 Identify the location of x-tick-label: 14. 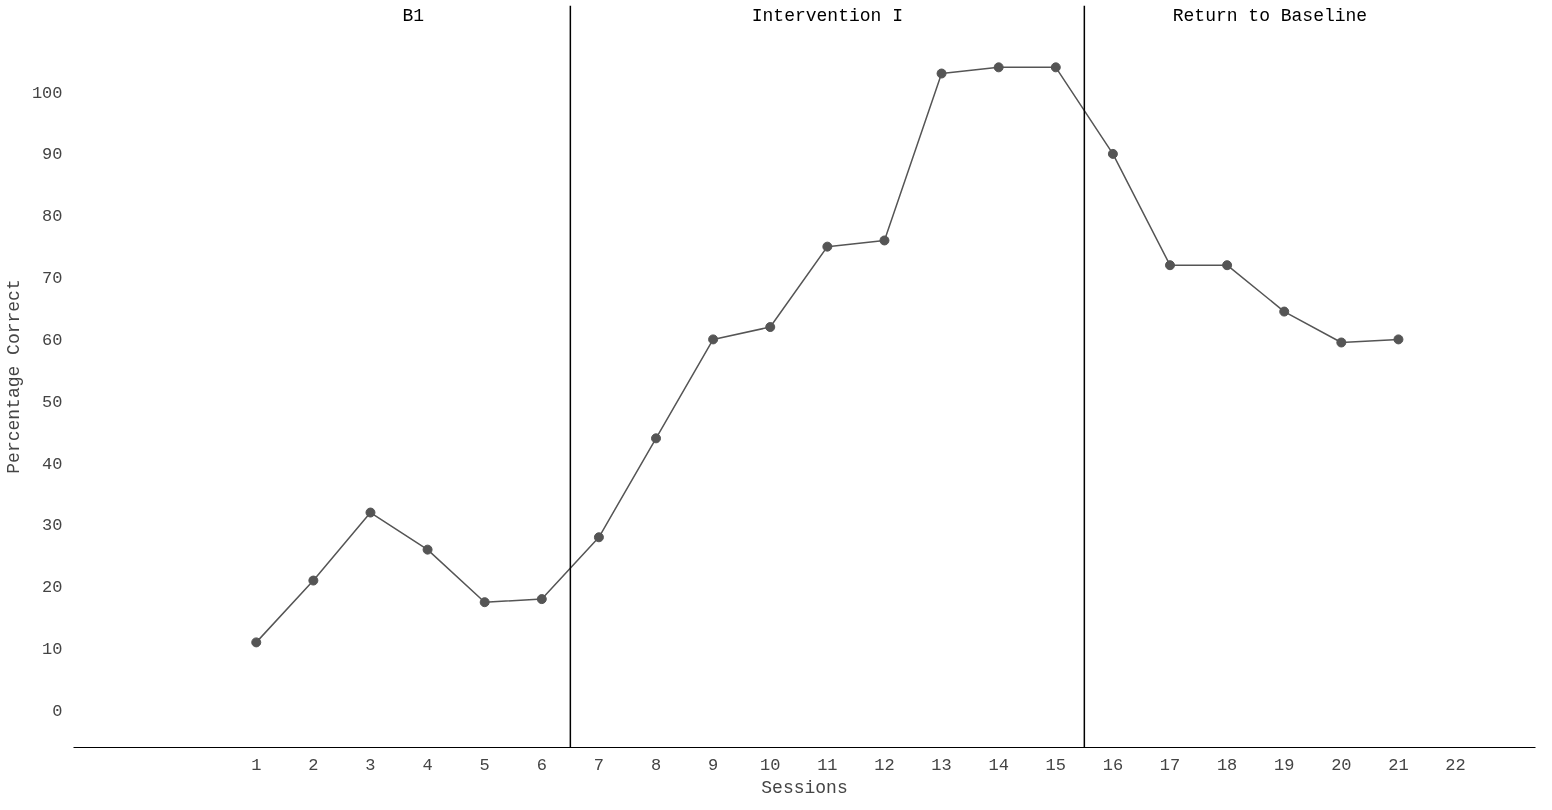
(998, 765).